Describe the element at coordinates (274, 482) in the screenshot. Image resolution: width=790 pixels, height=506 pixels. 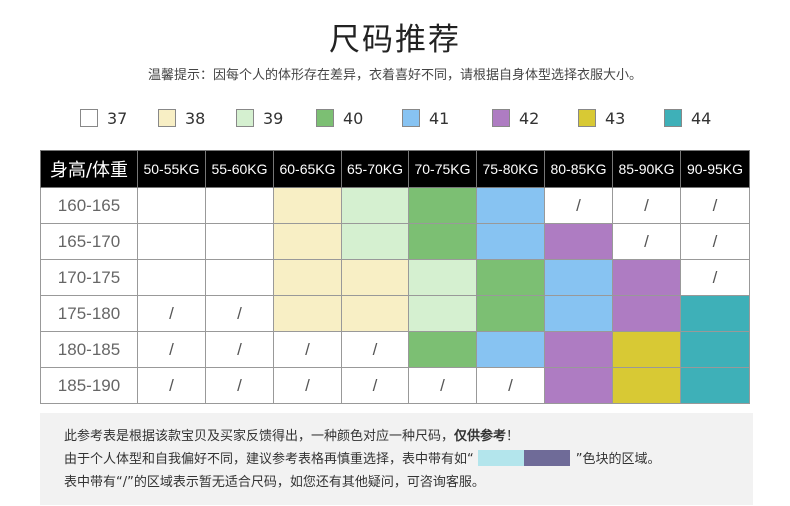
I see `note-line-3: 表中带有“/”的区域表示暂无适合尺码，如您还有其他疑问，可咨询客服。` at that location.